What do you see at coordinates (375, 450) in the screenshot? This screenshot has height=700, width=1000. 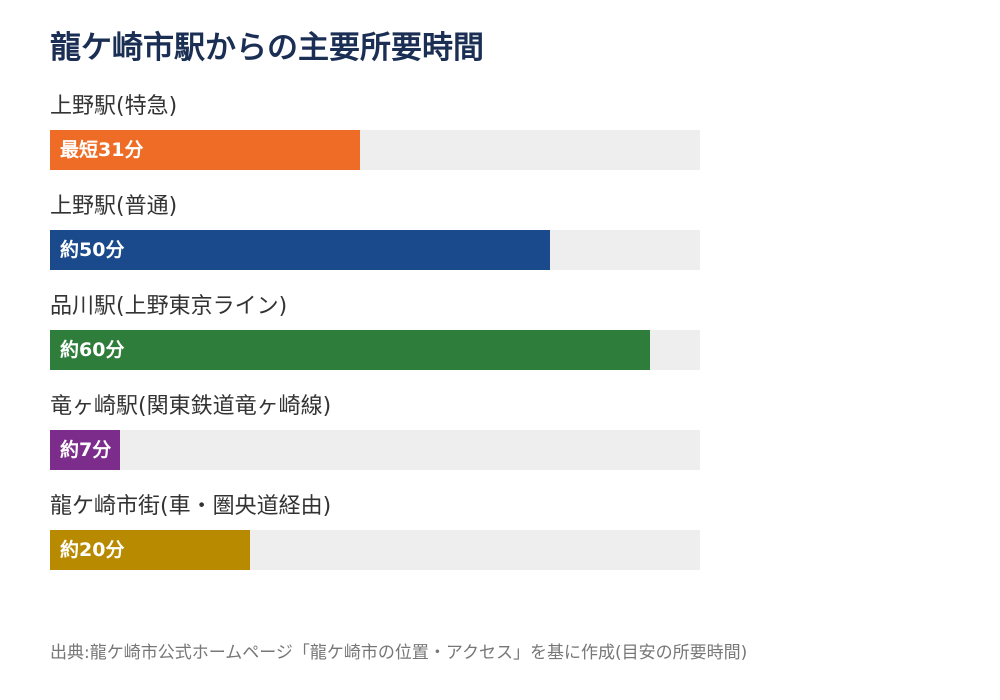 I see `bar-track: 約7分` at bounding box center [375, 450].